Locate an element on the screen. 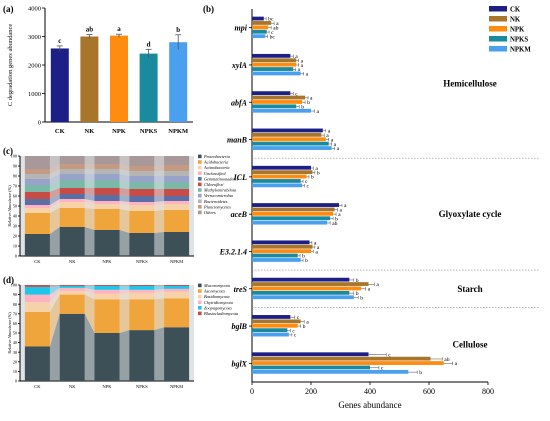 This screenshot has height=421, width=550. c-legend-label: Unclassified is located at coordinates (215, 173).